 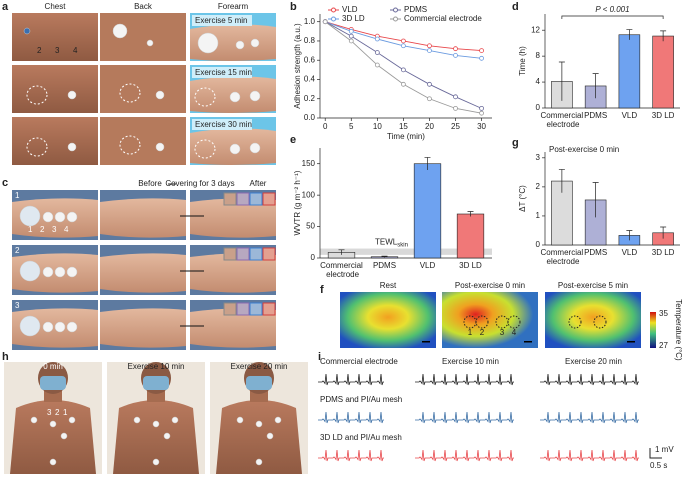 I want to click on column-header: Exercise 10 min, so click(x=470, y=361).